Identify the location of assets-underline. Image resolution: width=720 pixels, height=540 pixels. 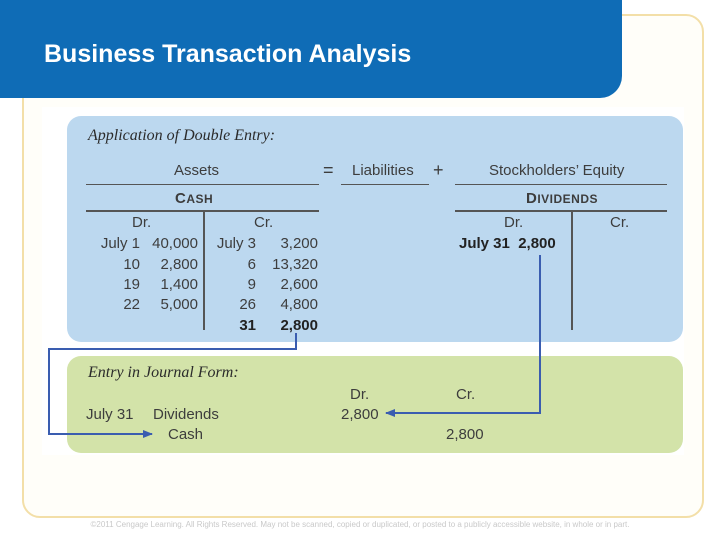
(202, 184).